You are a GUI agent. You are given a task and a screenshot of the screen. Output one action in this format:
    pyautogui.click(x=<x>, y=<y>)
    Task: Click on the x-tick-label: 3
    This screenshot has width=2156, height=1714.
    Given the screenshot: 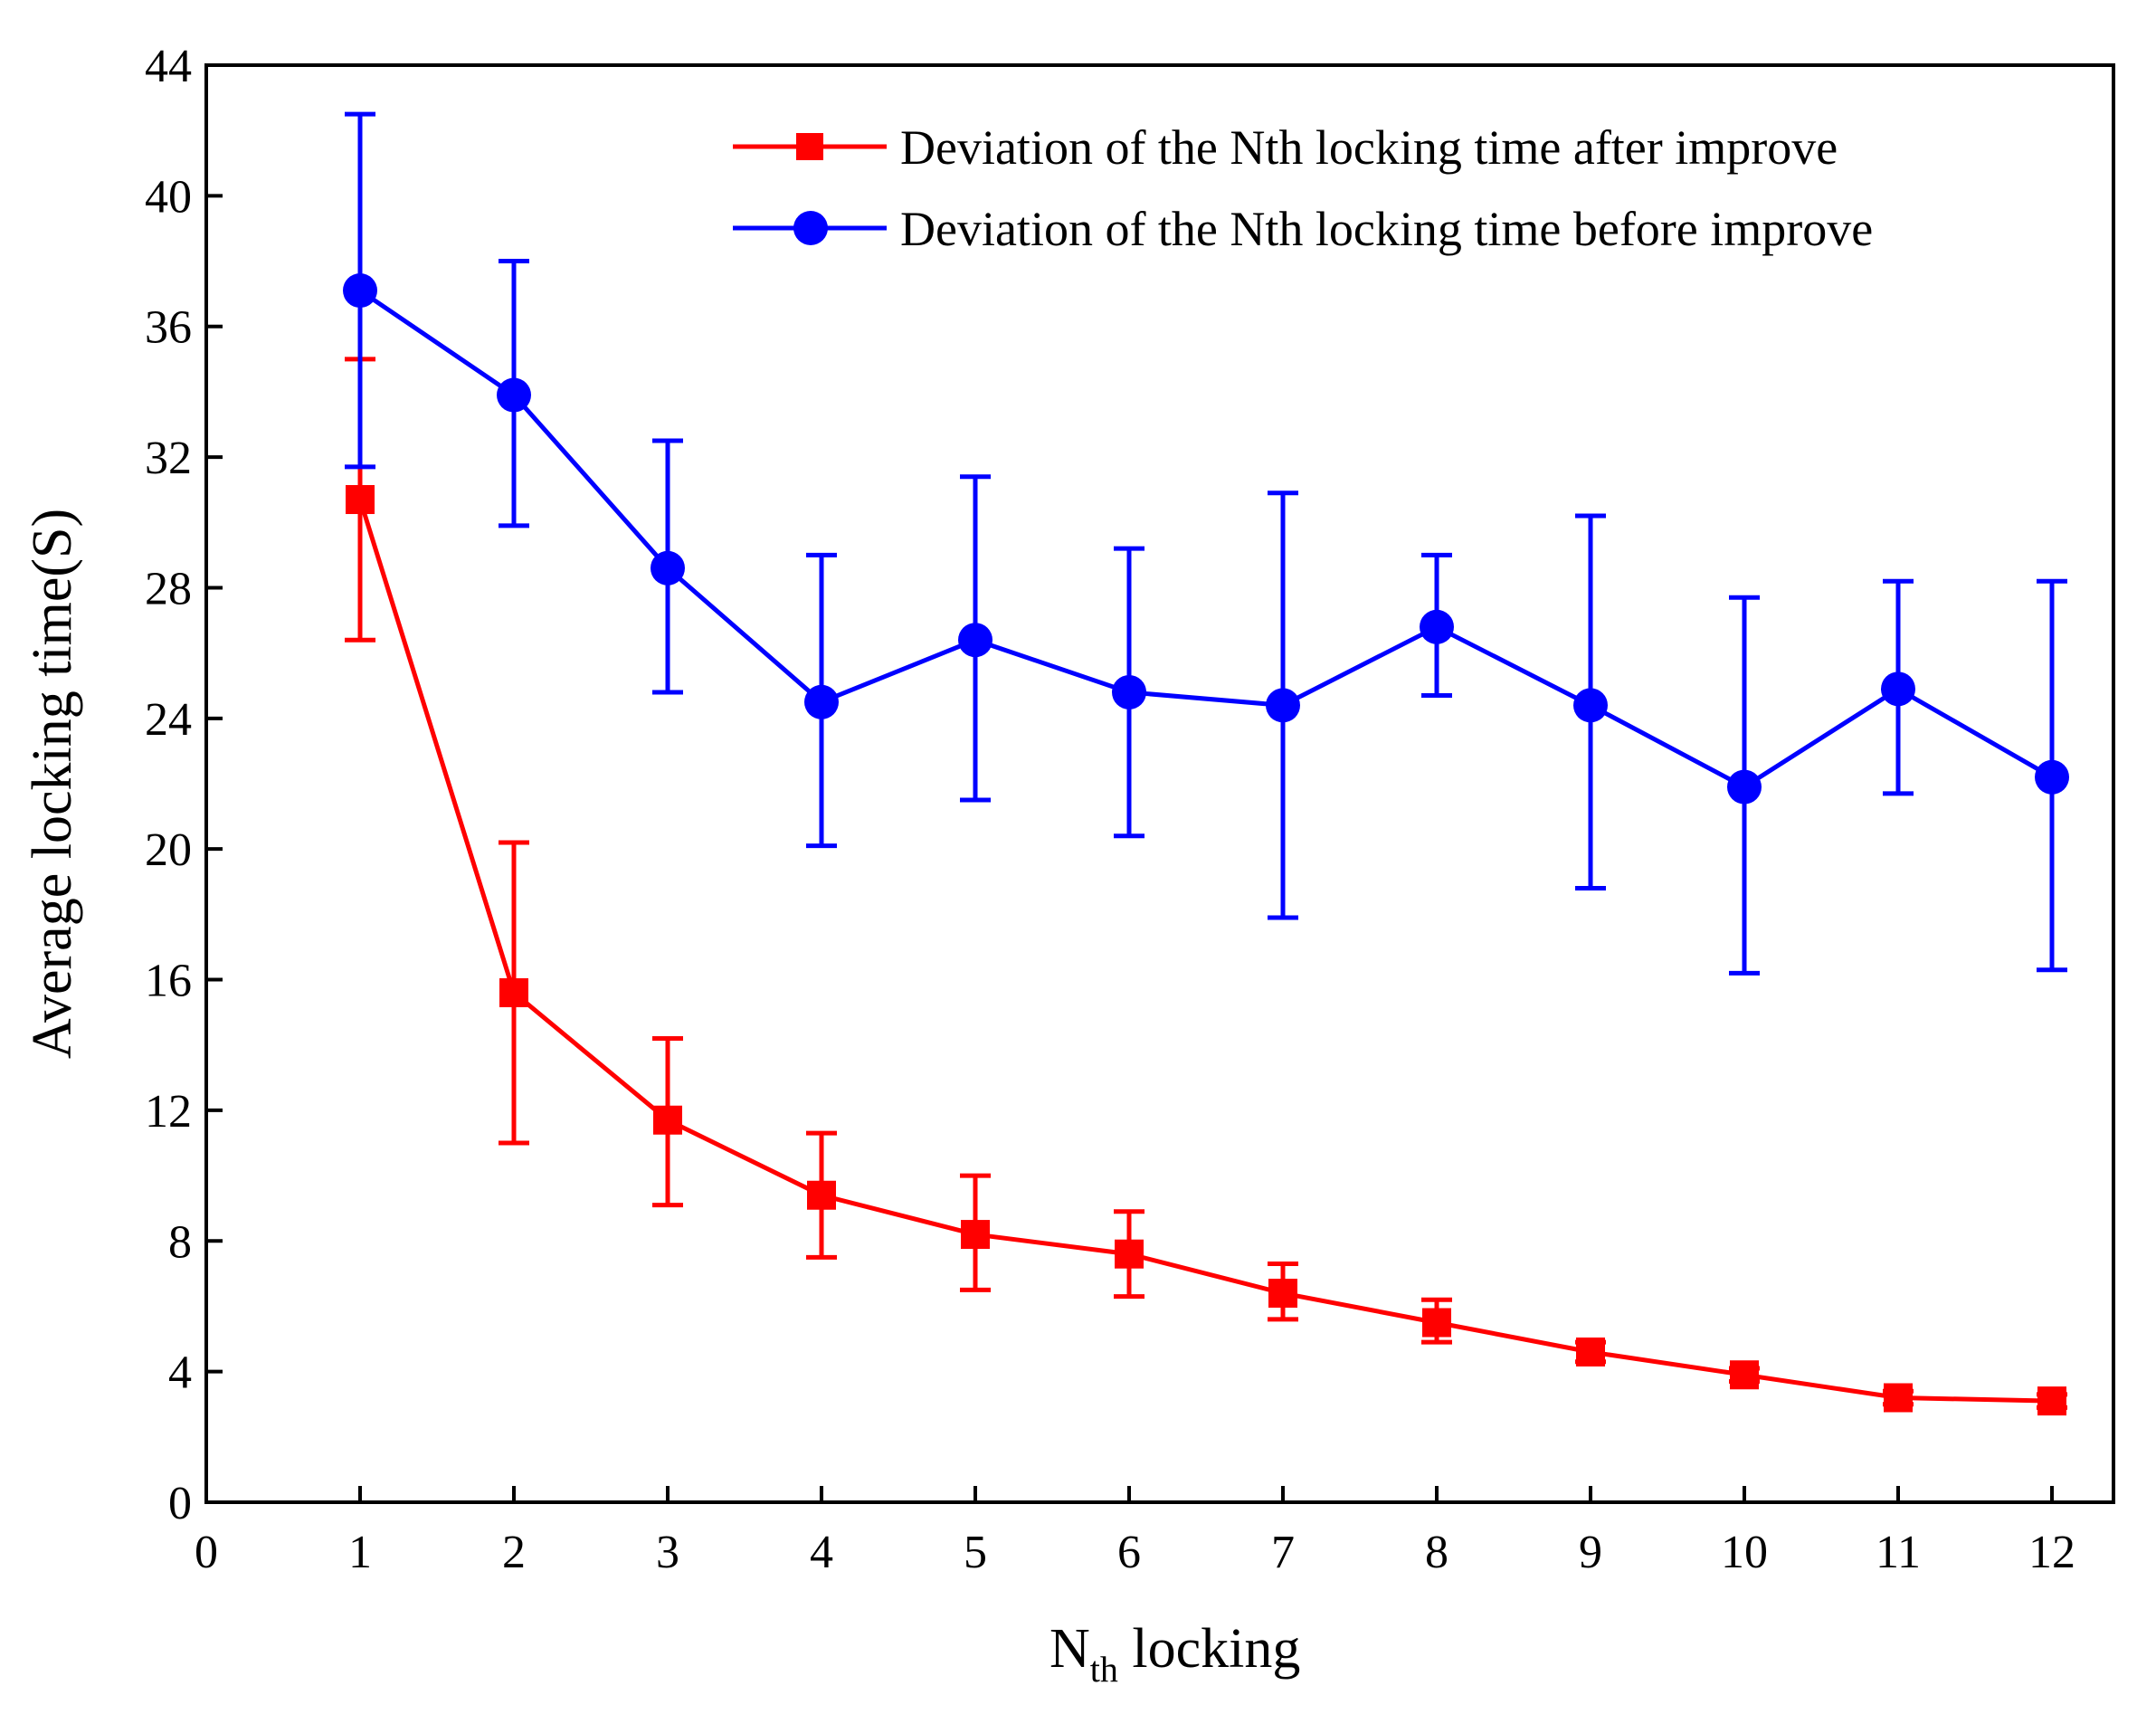 What is the action you would take?
    pyautogui.click(x=667, y=1552)
    